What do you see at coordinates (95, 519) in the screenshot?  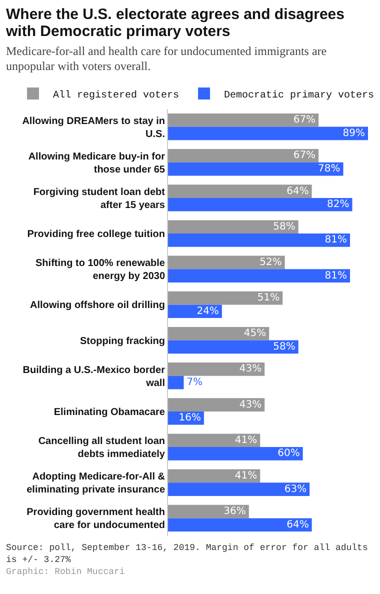 I see `y-tick-label: Providing government health care for undocumented` at bounding box center [95, 519].